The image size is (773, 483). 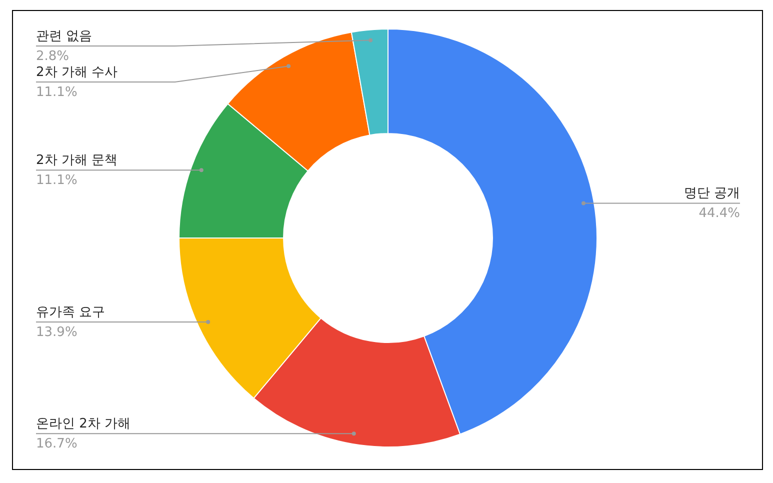 I want to click on slice-label: 관련 없음, so click(x=64, y=36).